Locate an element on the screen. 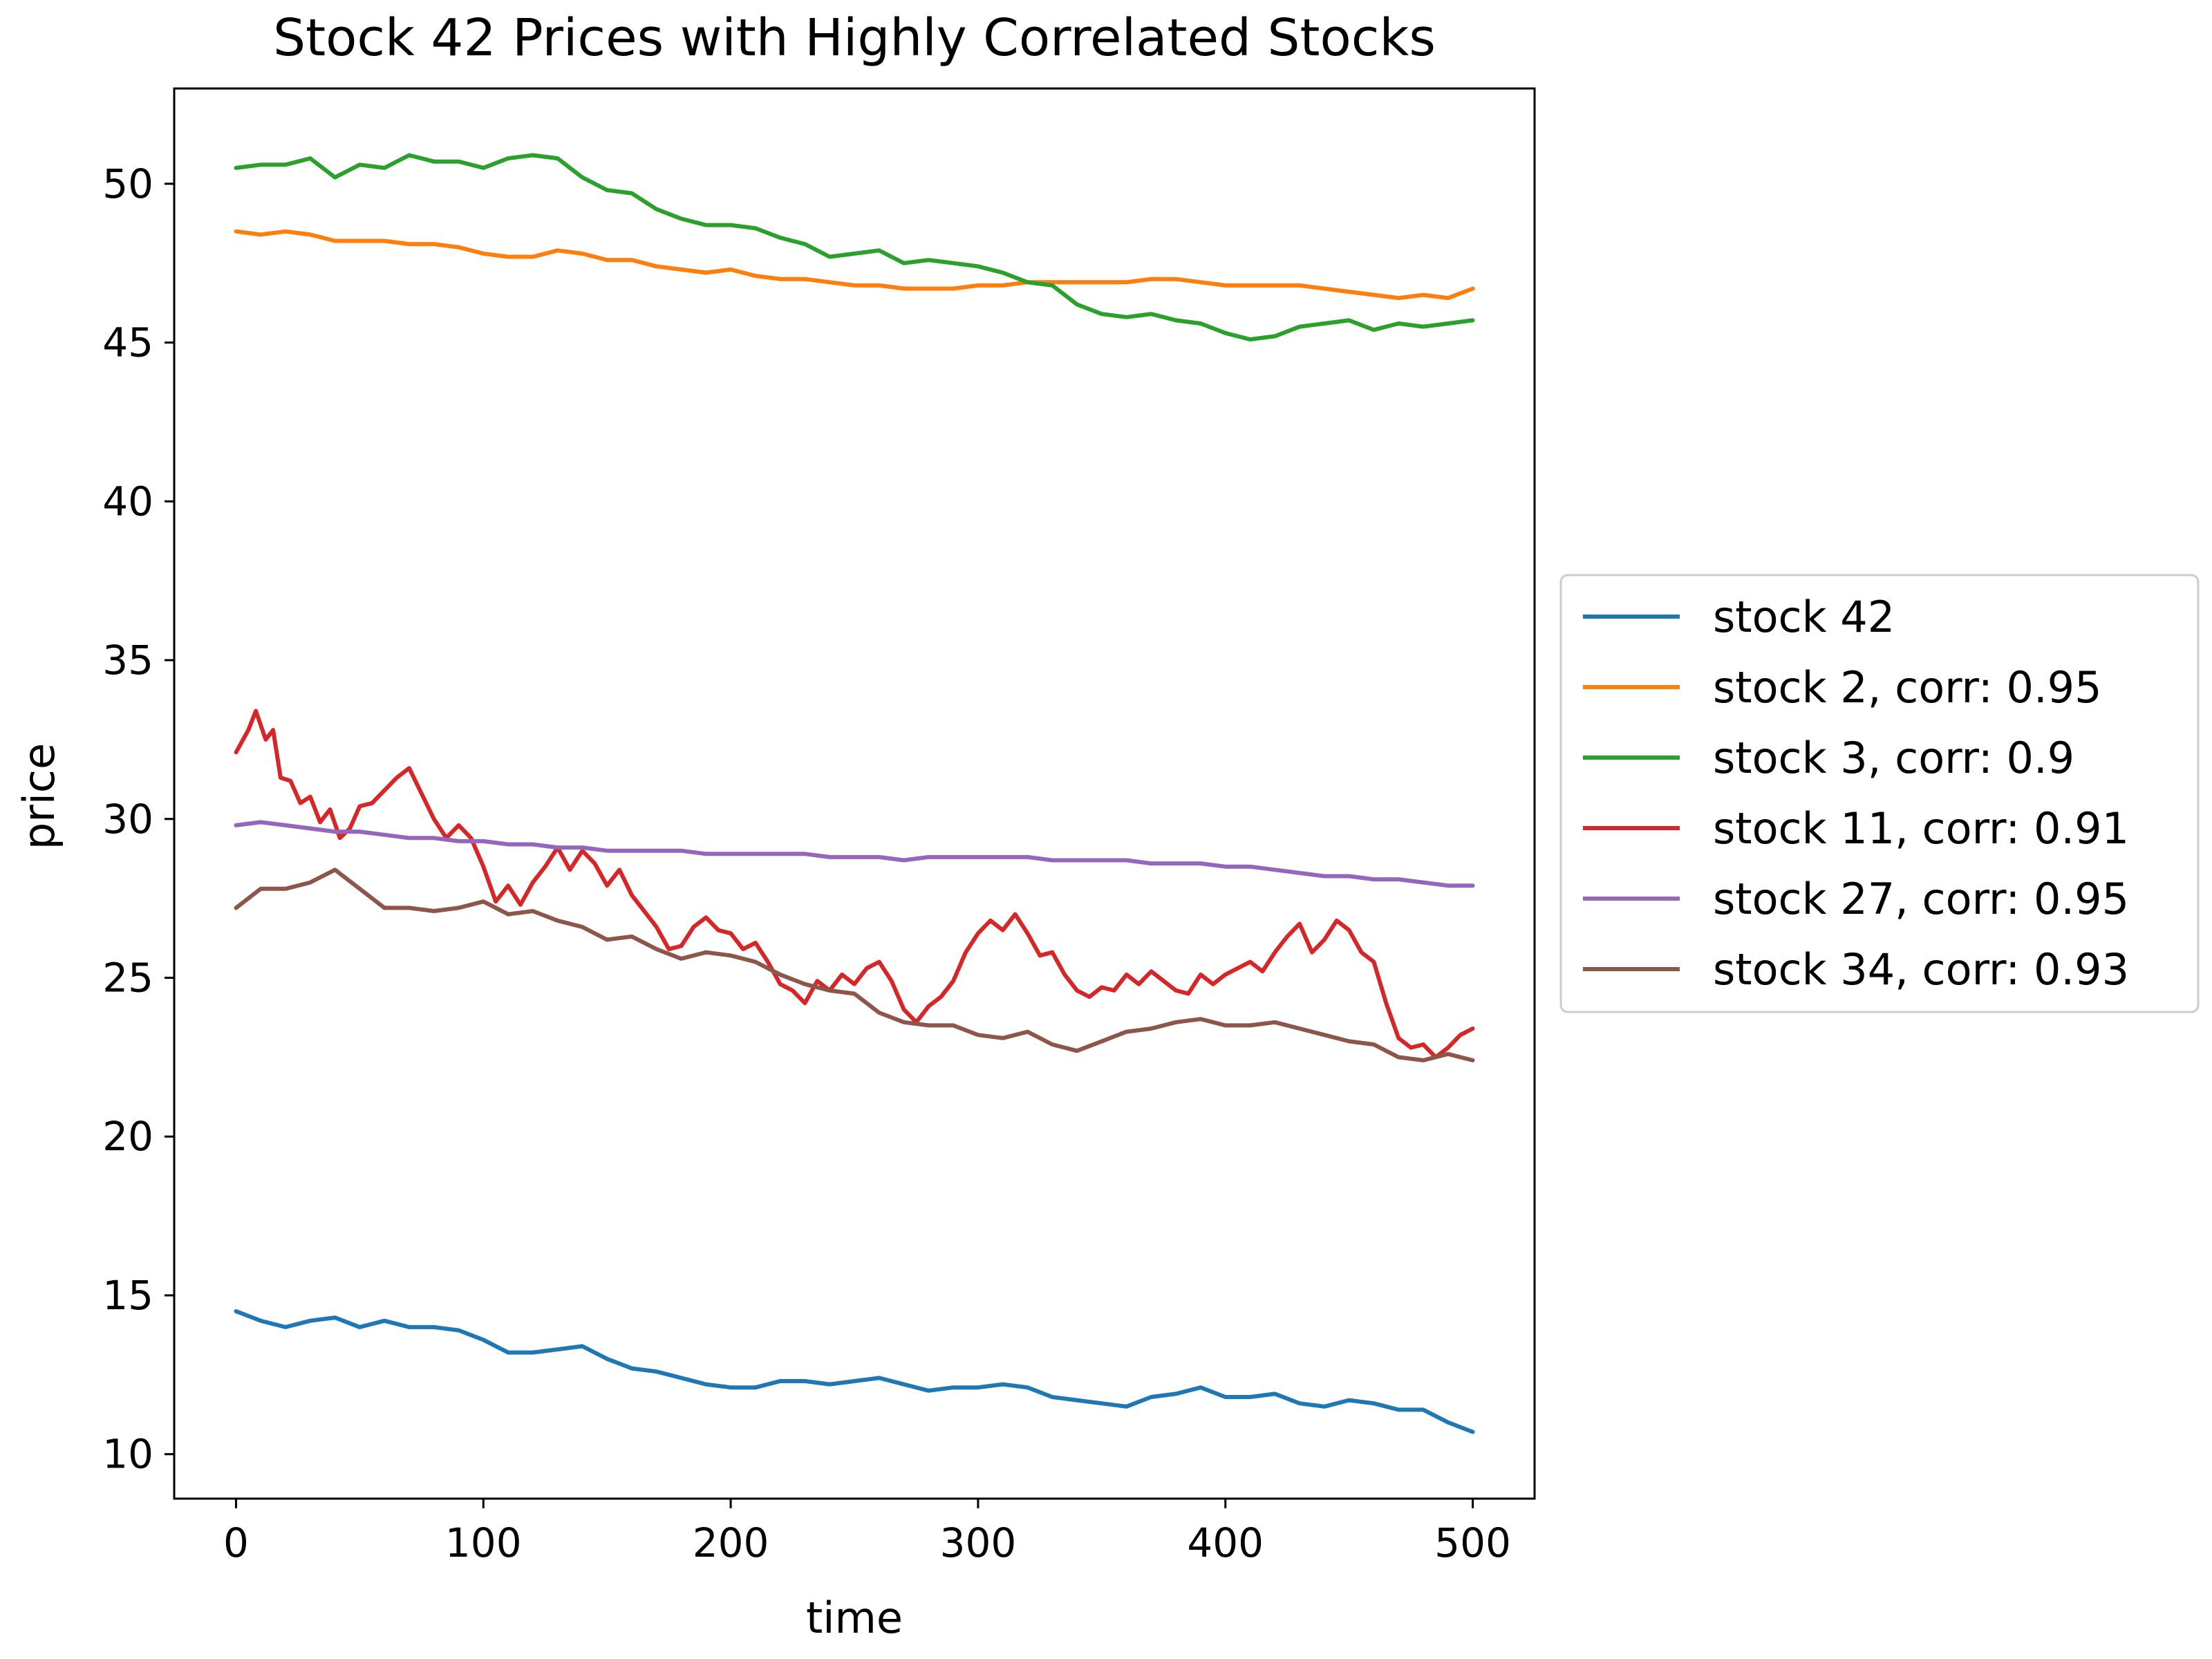 Image resolution: width=2212 pixels, height=1659 pixels. x-tick-label: 100 is located at coordinates (483, 1543).